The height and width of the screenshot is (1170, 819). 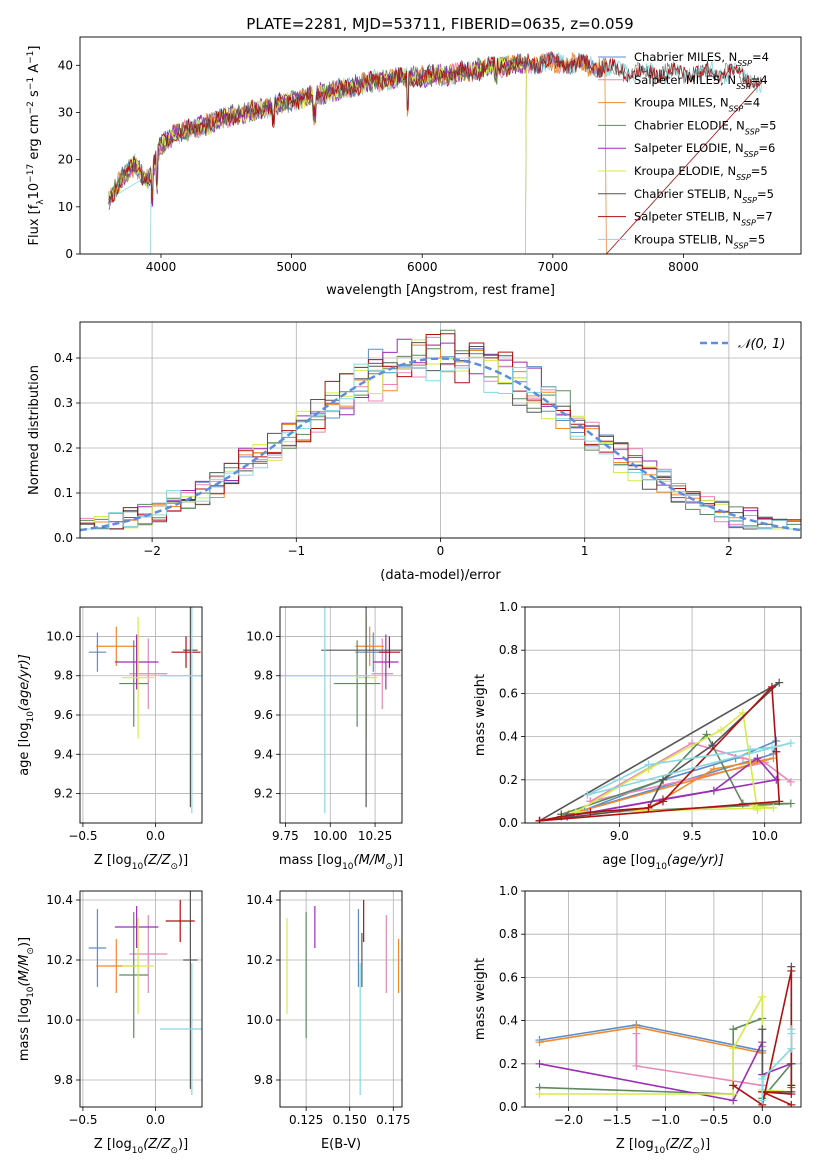 What do you see at coordinates (389, 867) in the screenshot?
I see `x-axis-label-part: ⊙` at bounding box center [389, 867].